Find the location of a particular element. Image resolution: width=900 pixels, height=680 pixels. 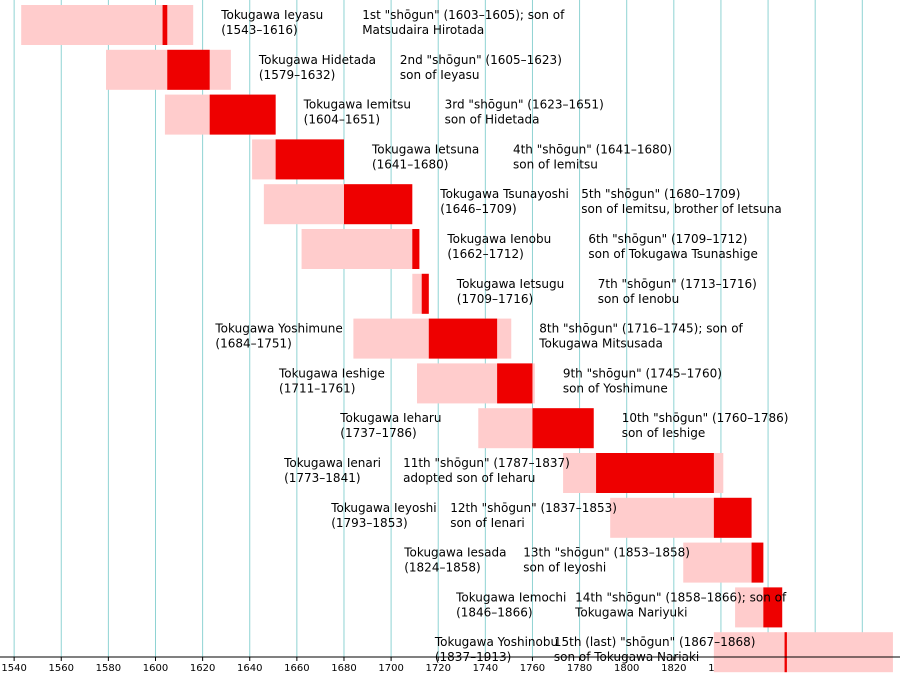

shogun-name: Tokugawa Yoshinobu is located at coordinates (496, 642).